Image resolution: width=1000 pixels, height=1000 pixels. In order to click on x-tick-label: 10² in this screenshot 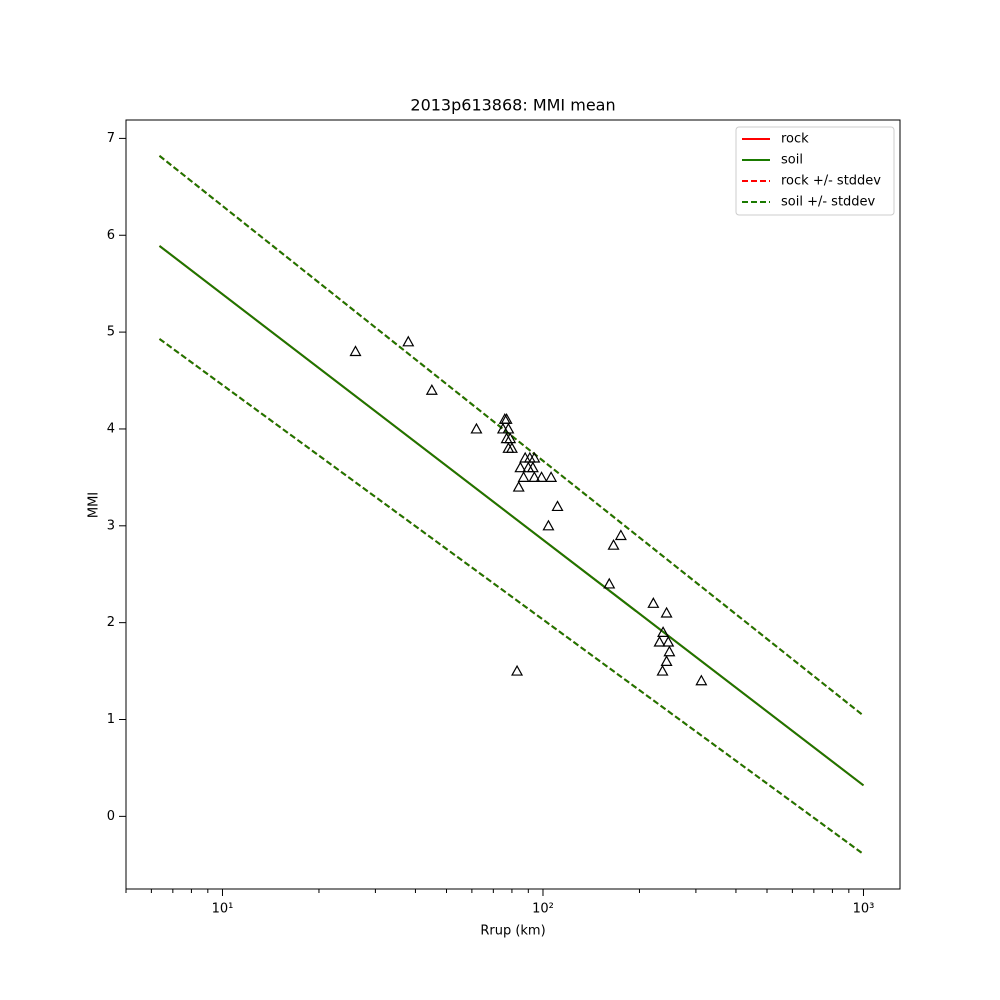, I will do `click(543, 909)`.